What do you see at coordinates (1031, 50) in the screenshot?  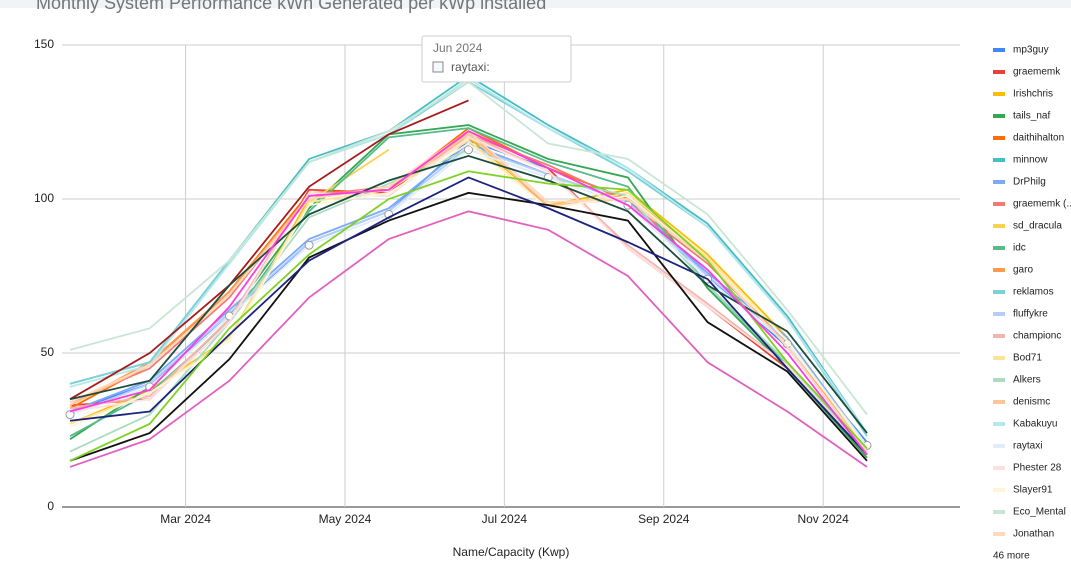 I see `legend-label: mp3guy` at bounding box center [1031, 50].